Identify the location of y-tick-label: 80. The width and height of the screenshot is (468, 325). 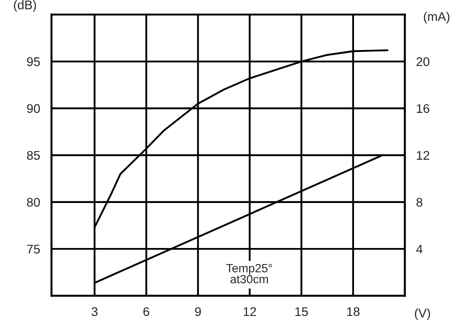
(33, 202).